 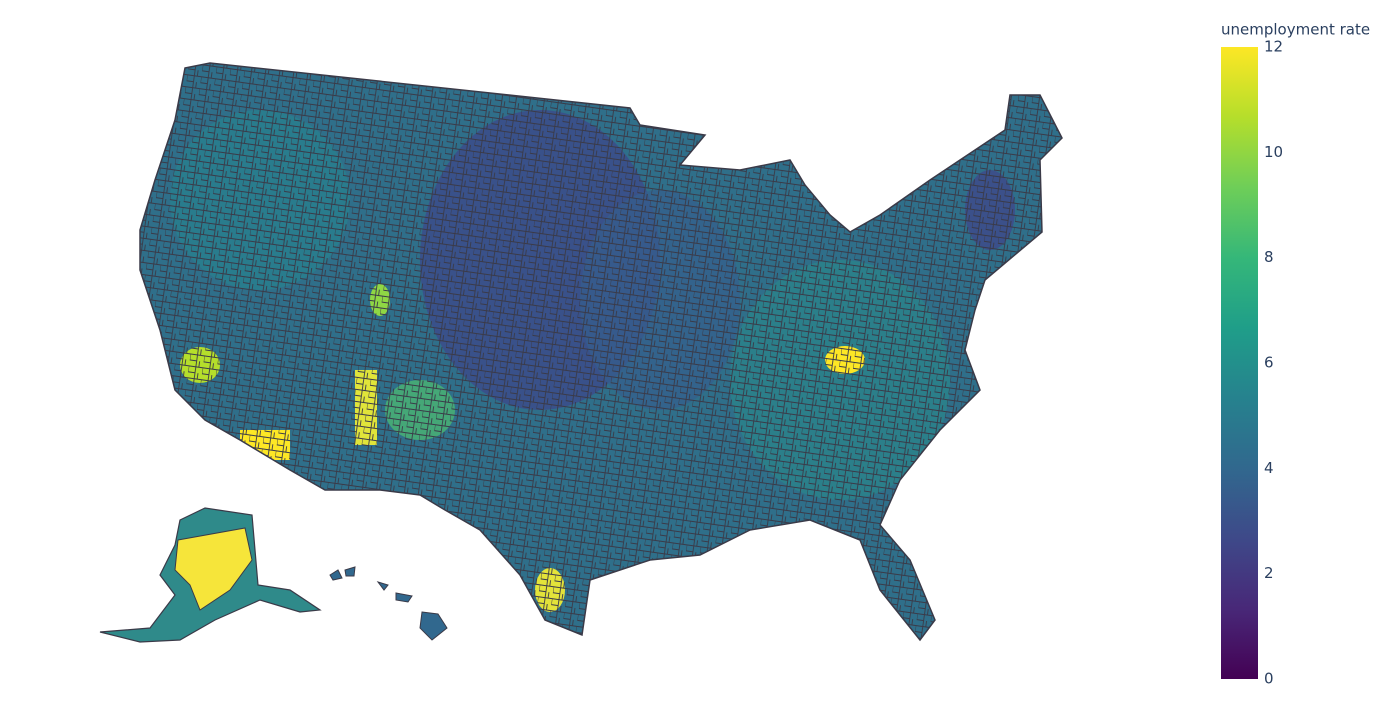 What do you see at coordinates (210, 575) in the screenshot?
I see `alaska-map` at bounding box center [210, 575].